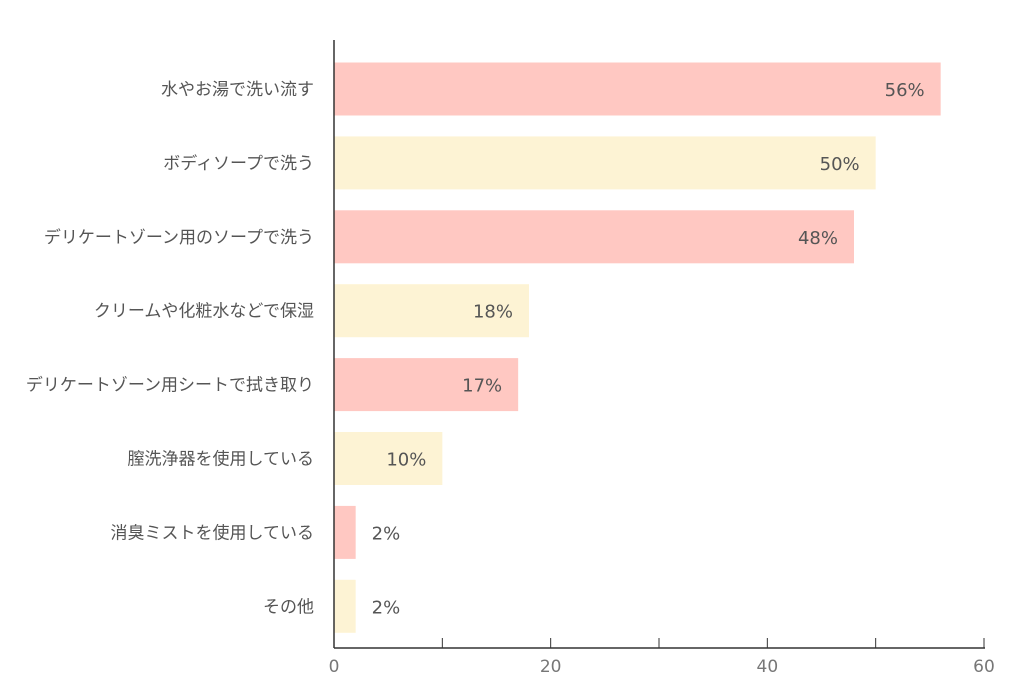 The width and height of the screenshot is (1024, 700). What do you see at coordinates (179, 237) in the screenshot?
I see `category-label-2: デリケートゾーン用のソープで洗う` at bounding box center [179, 237].